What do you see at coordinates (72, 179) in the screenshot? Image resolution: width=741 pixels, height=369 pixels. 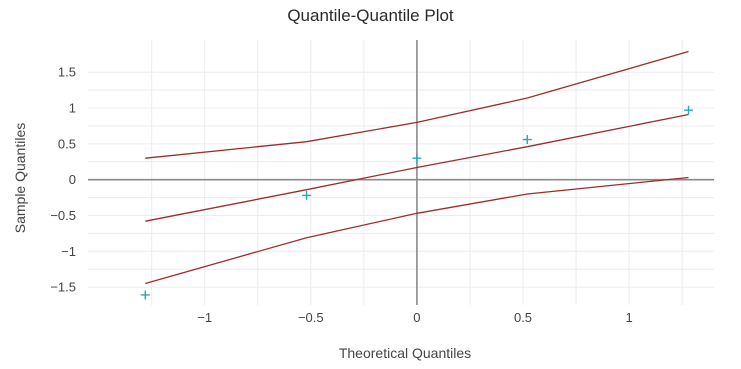 I see `y-tick-label: 0` at bounding box center [72, 179].